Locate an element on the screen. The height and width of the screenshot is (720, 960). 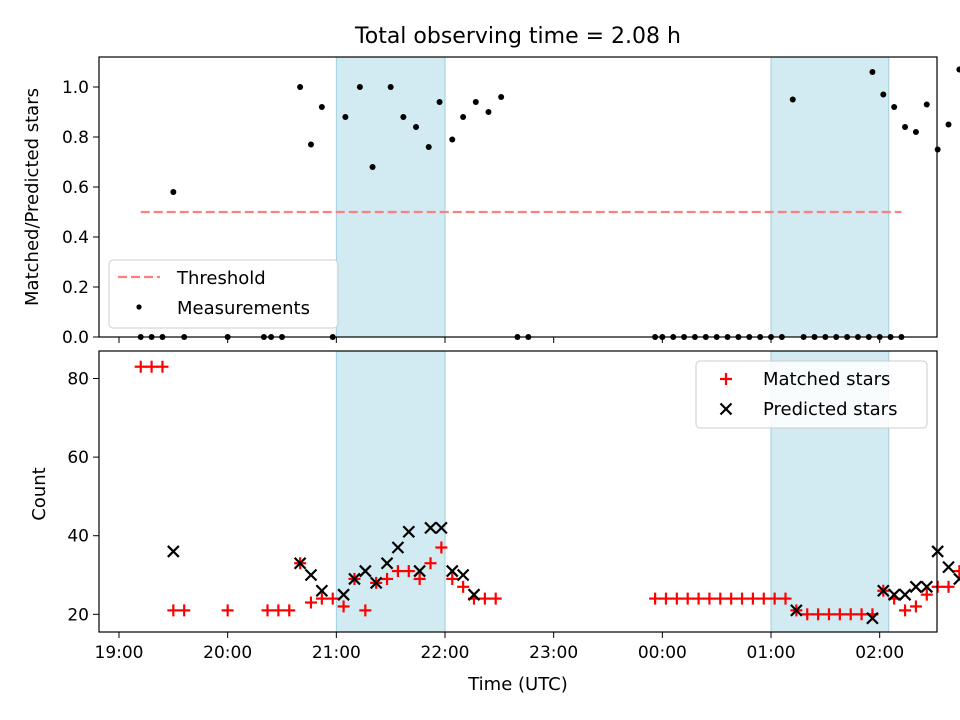
predicted-point-3-b is located at coordinates (322, 591).